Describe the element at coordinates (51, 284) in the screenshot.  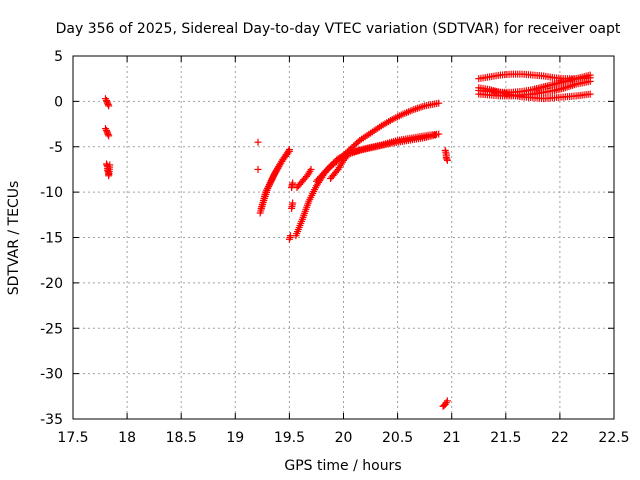
I see `y-tick-label: -20` at that location.